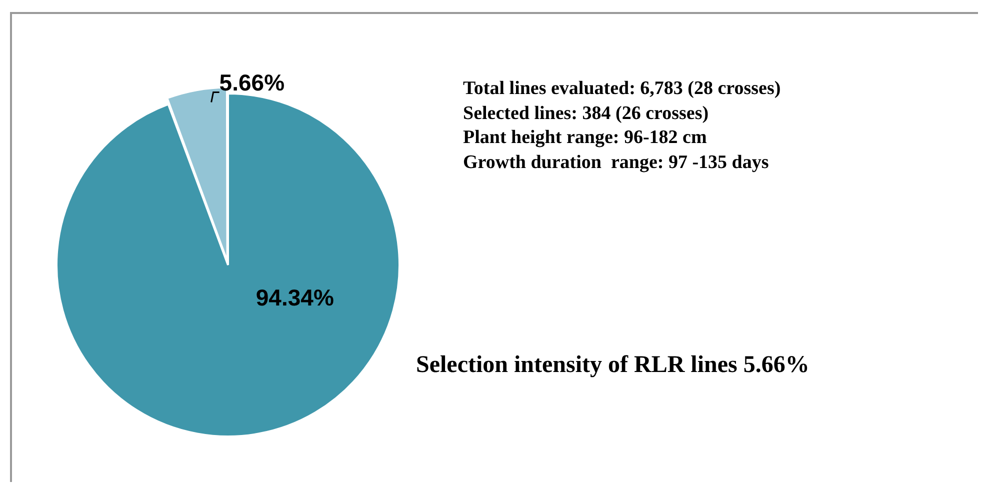 The image size is (982, 483). I want to click on data-label: 94.34%, so click(295, 297).